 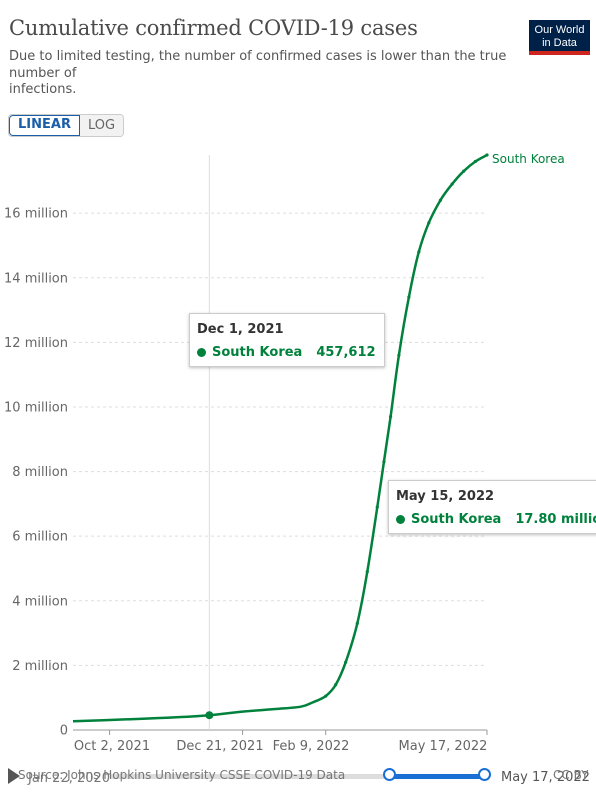 I want to click on hover-tooltip: Dec 1, 2021 South Korea 457,612, so click(x=287, y=340).